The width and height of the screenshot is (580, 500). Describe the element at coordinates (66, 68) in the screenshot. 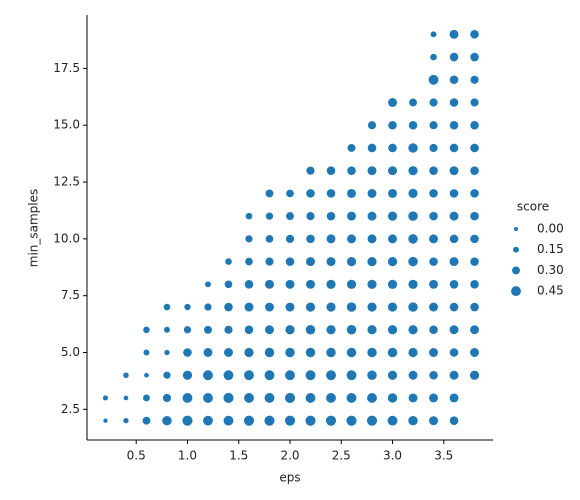

I see `y-tick-label: 17.5` at that location.